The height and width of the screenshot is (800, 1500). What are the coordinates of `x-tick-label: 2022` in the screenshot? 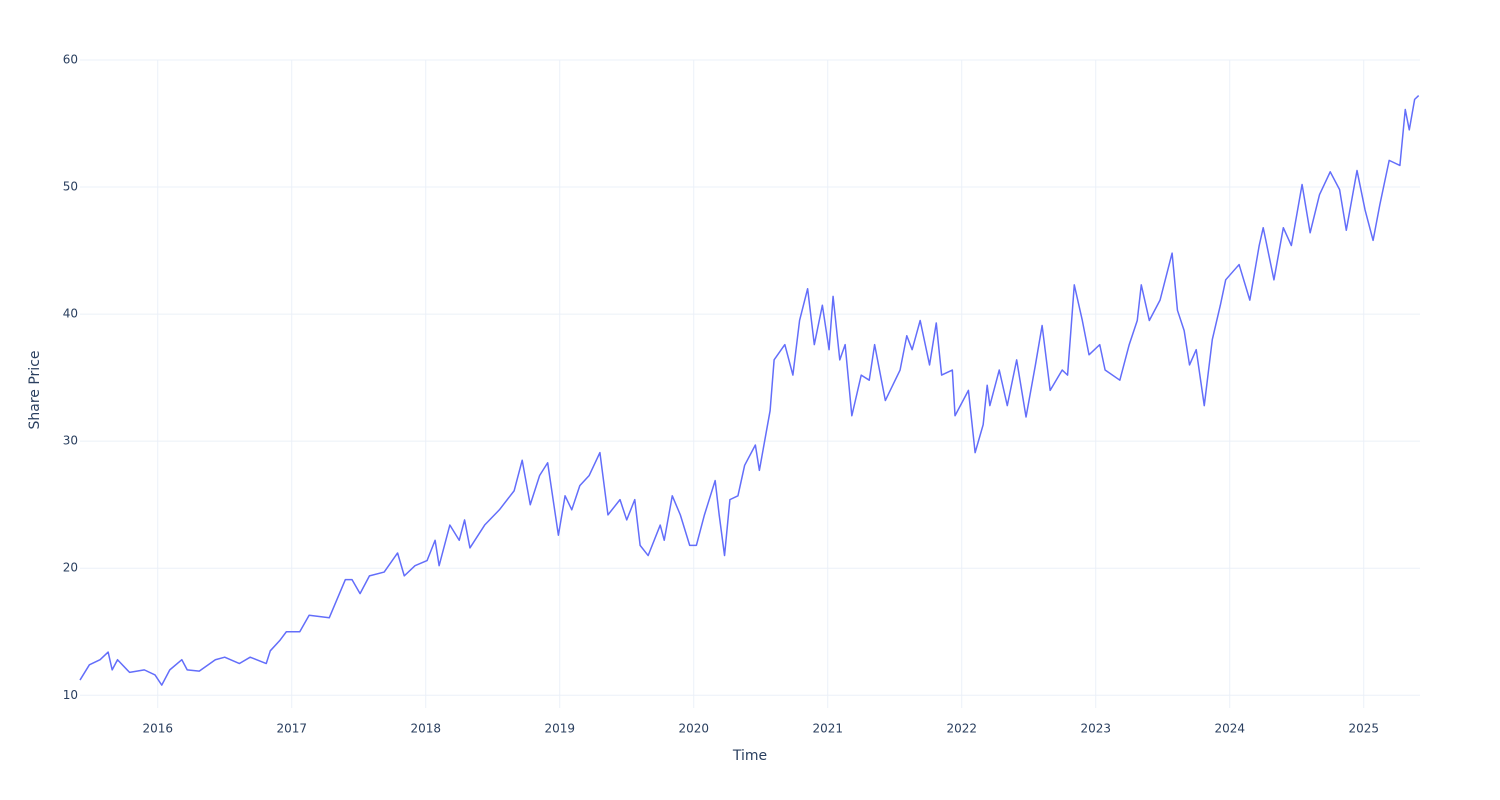 It's located at (961, 729).